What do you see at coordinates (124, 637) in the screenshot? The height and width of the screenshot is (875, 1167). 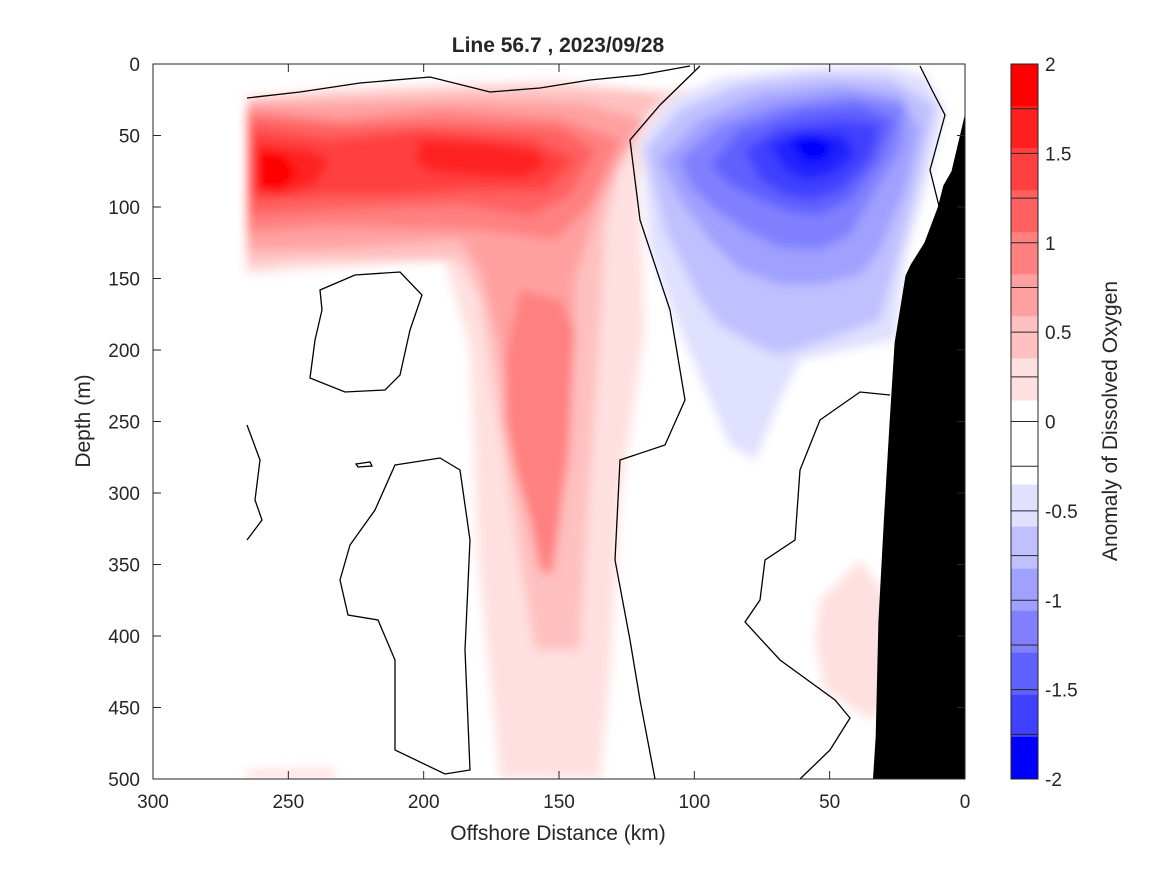 I see `y-tick-label: 400` at bounding box center [124, 637].